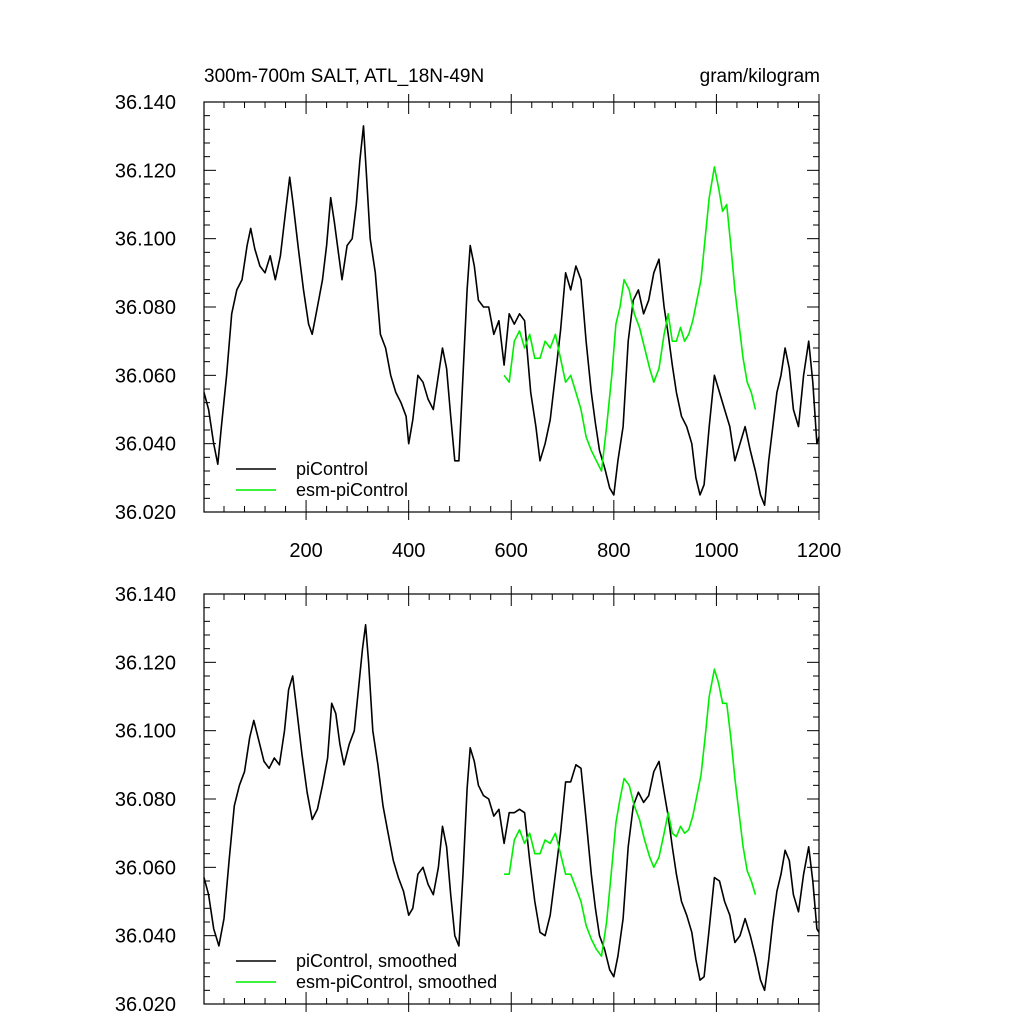 The width and height of the screenshot is (1024, 1024). Describe the element at coordinates (332, 469) in the screenshot. I see `legend-label-picontrol: piControl` at that location.